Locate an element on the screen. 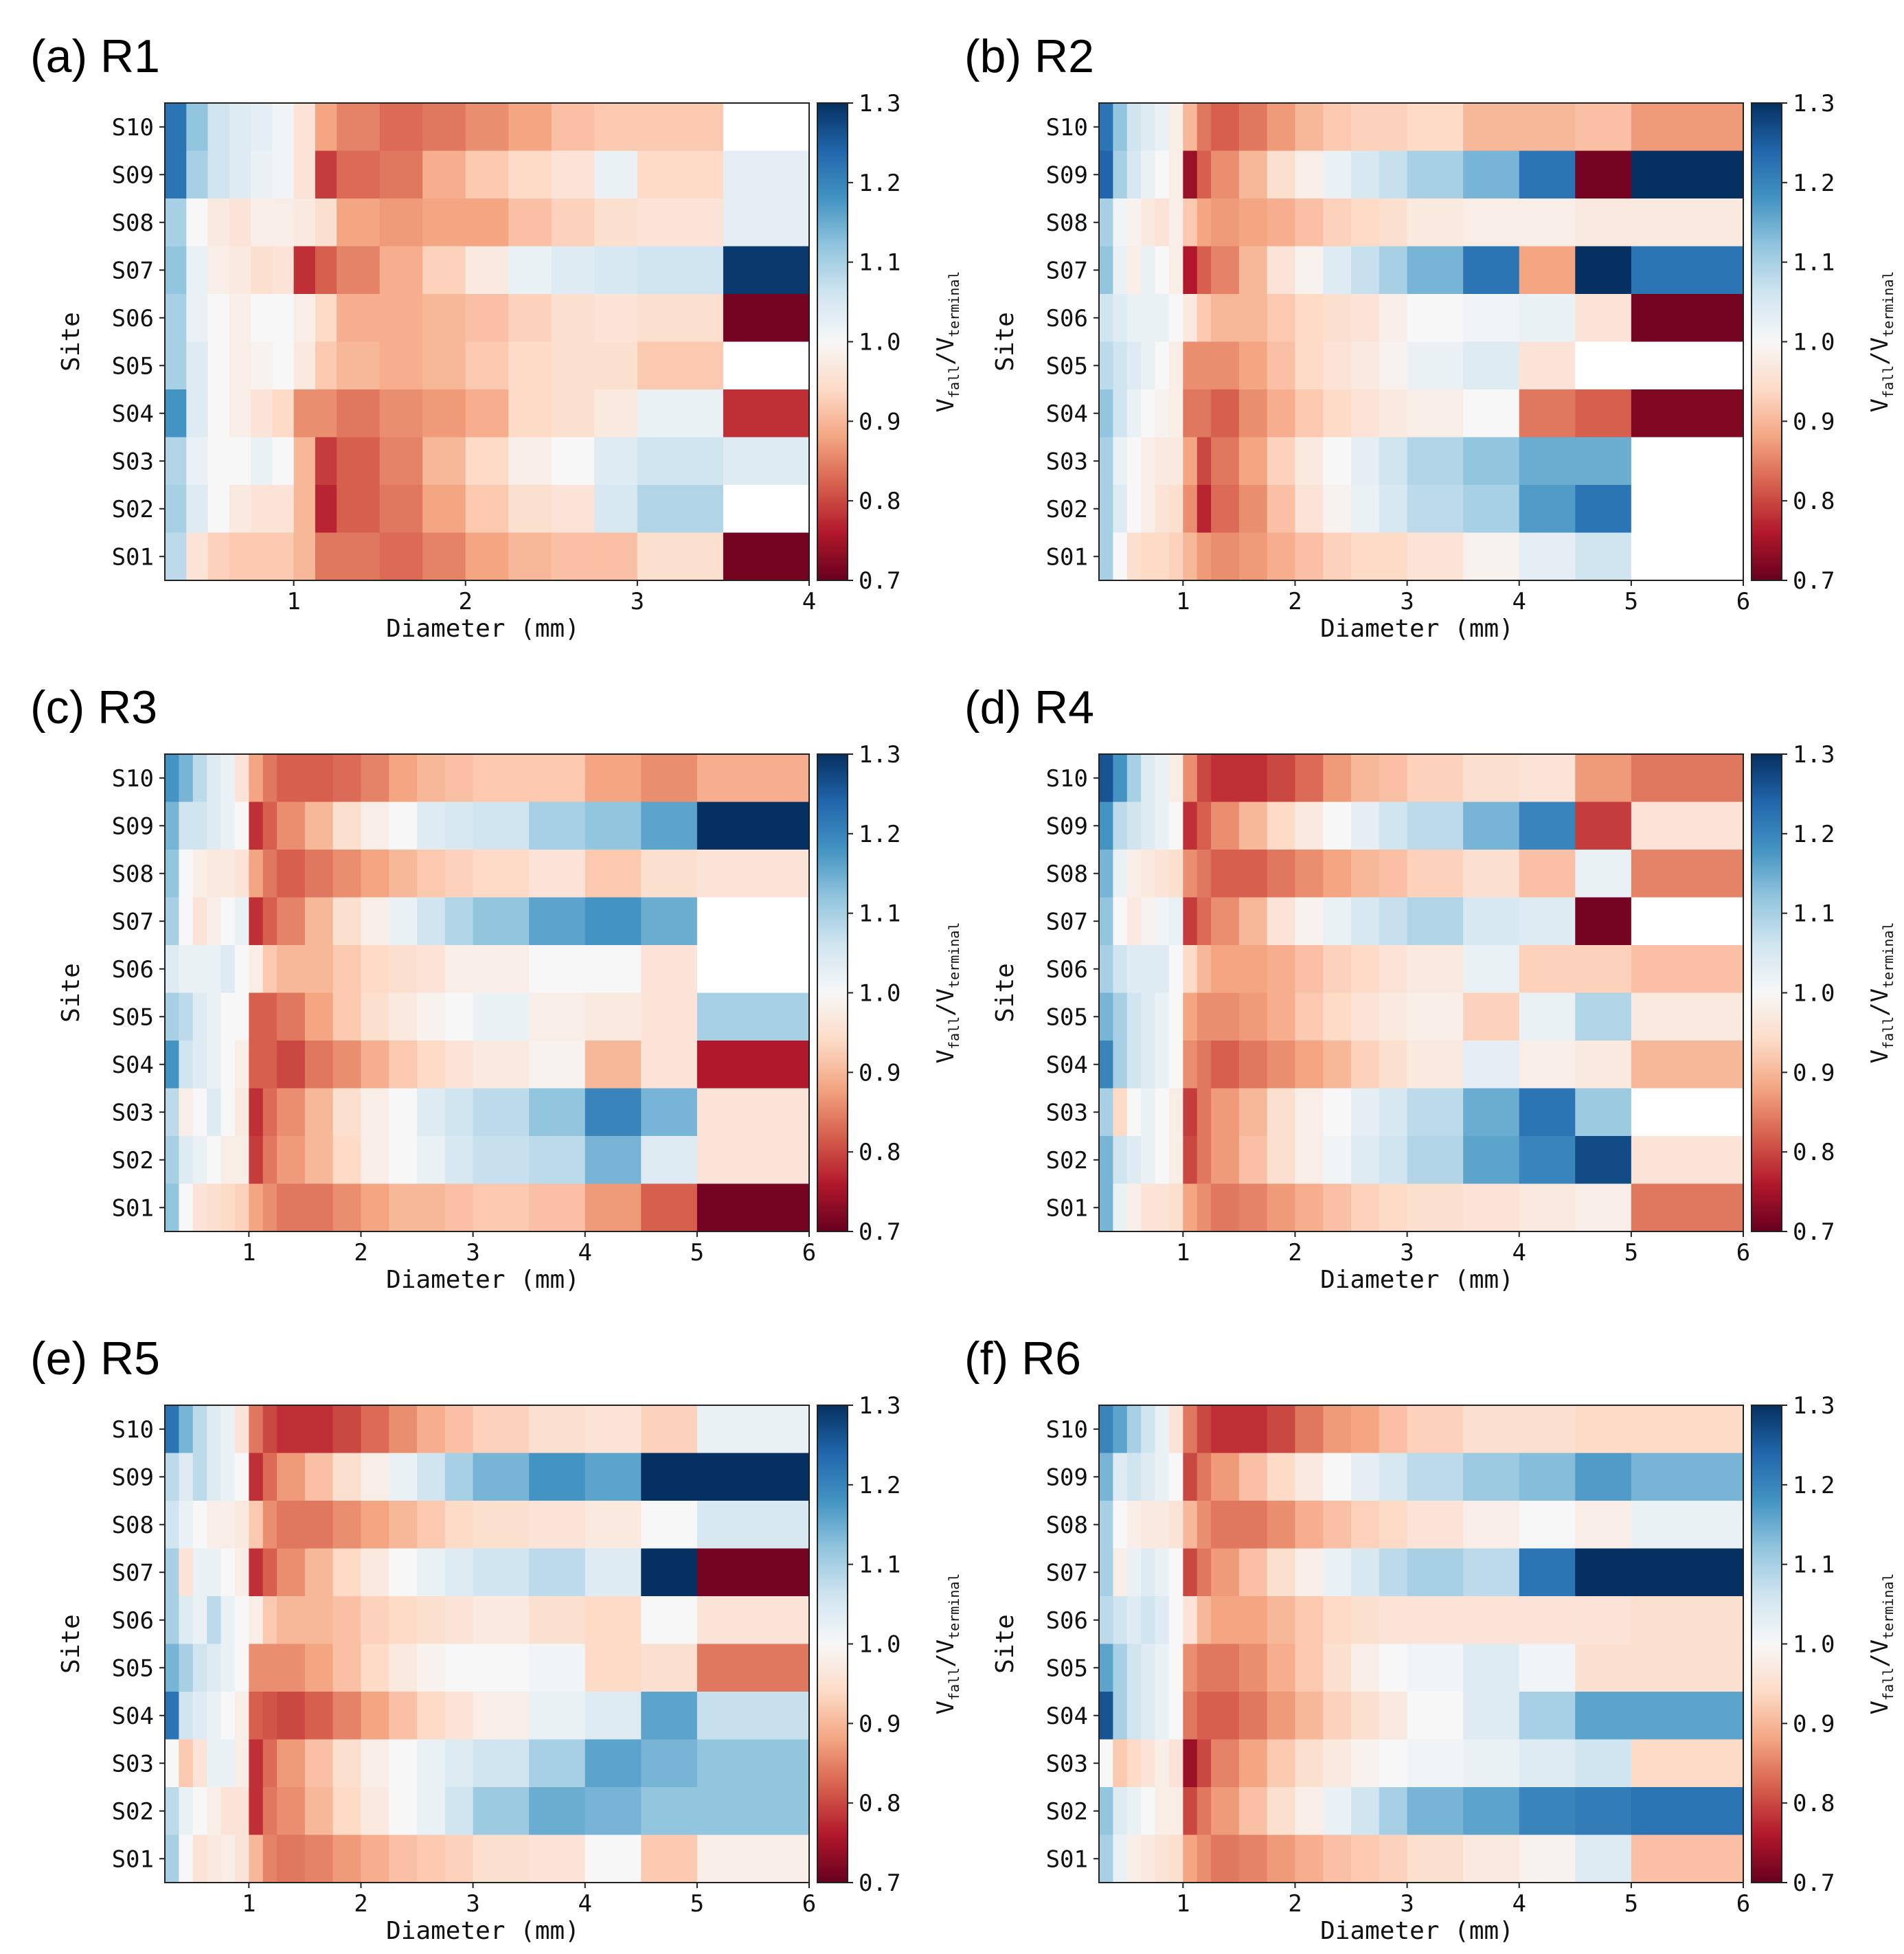  y-tick-label: S03 is located at coordinates (133, 1112).